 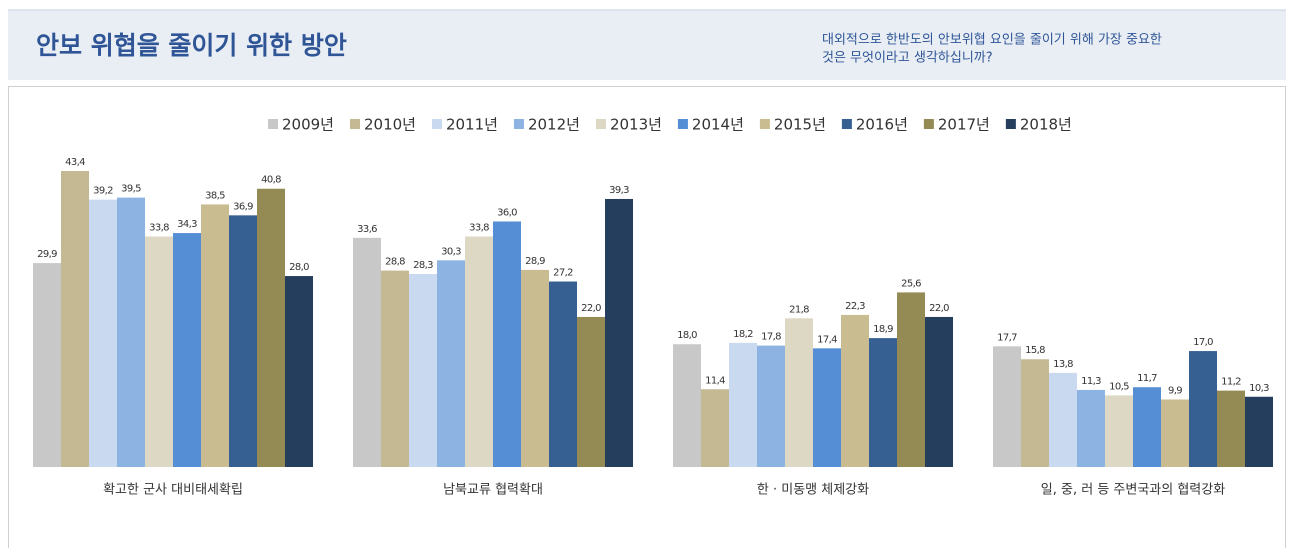 What do you see at coordinates (131, 189) in the screenshot?
I see `value-label: 39,5` at bounding box center [131, 189].